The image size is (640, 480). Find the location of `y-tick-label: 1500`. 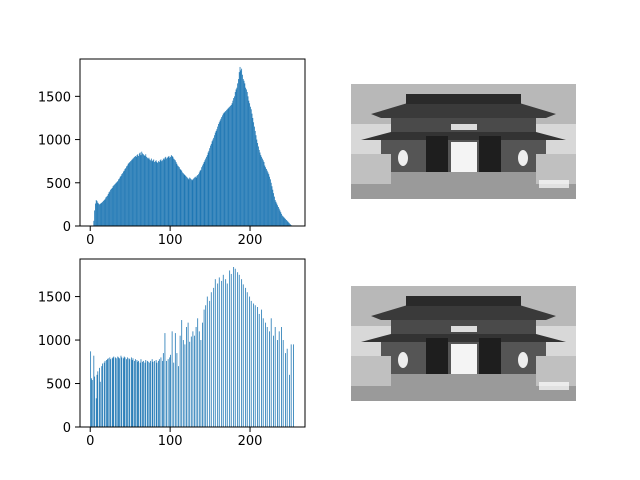

y-tick-label: 1500 is located at coordinates (54, 298).